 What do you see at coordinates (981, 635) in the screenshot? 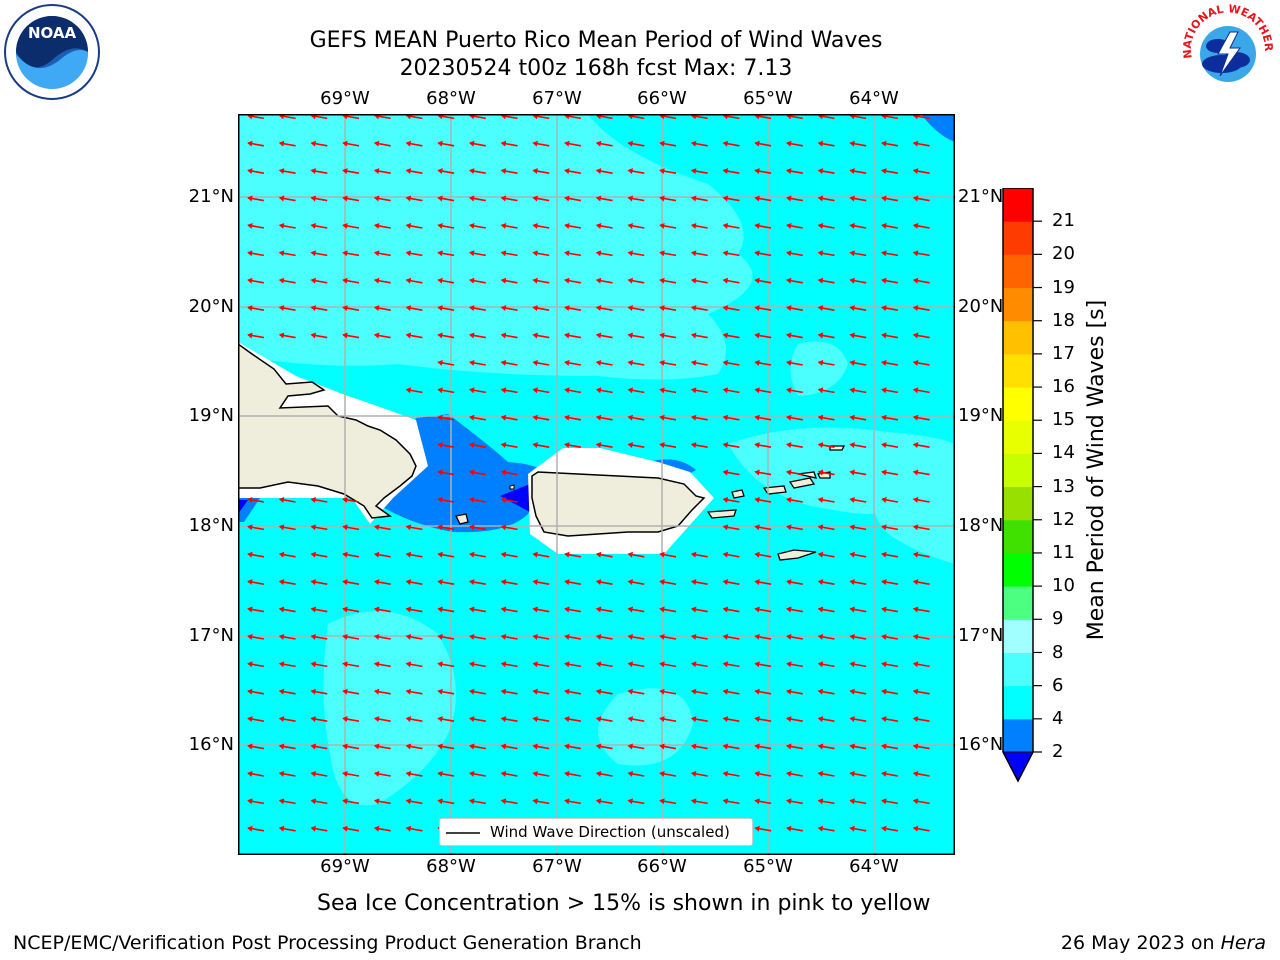
I see `lat-label-right-17n: 17°N` at bounding box center [981, 635].